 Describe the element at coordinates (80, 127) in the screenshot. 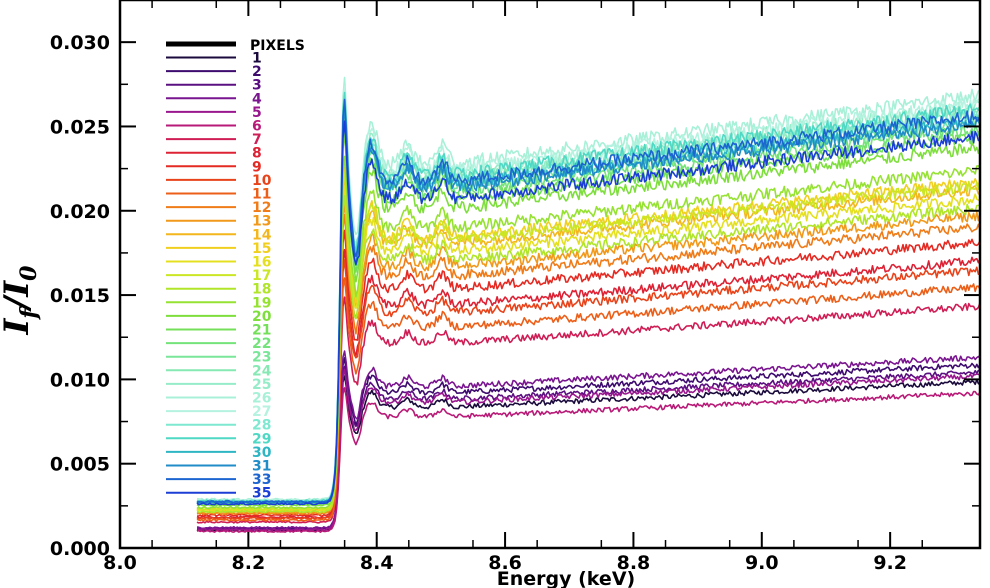

I see `y-tick-label: 0.025` at that location.